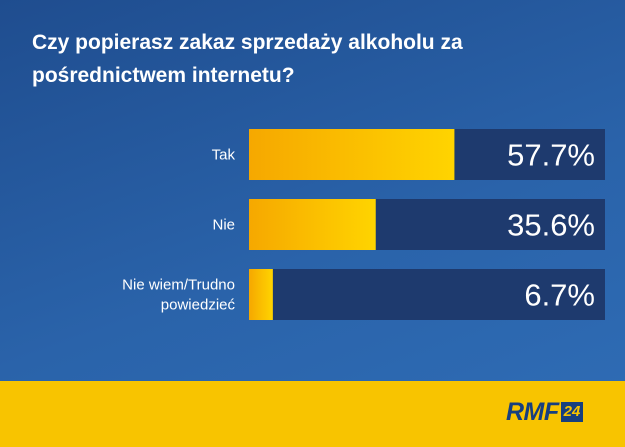 The width and height of the screenshot is (625, 447). What do you see at coordinates (551, 155) in the screenshot?
I see `bar-value-label: 57.7%` at bounding box center [551, 155].